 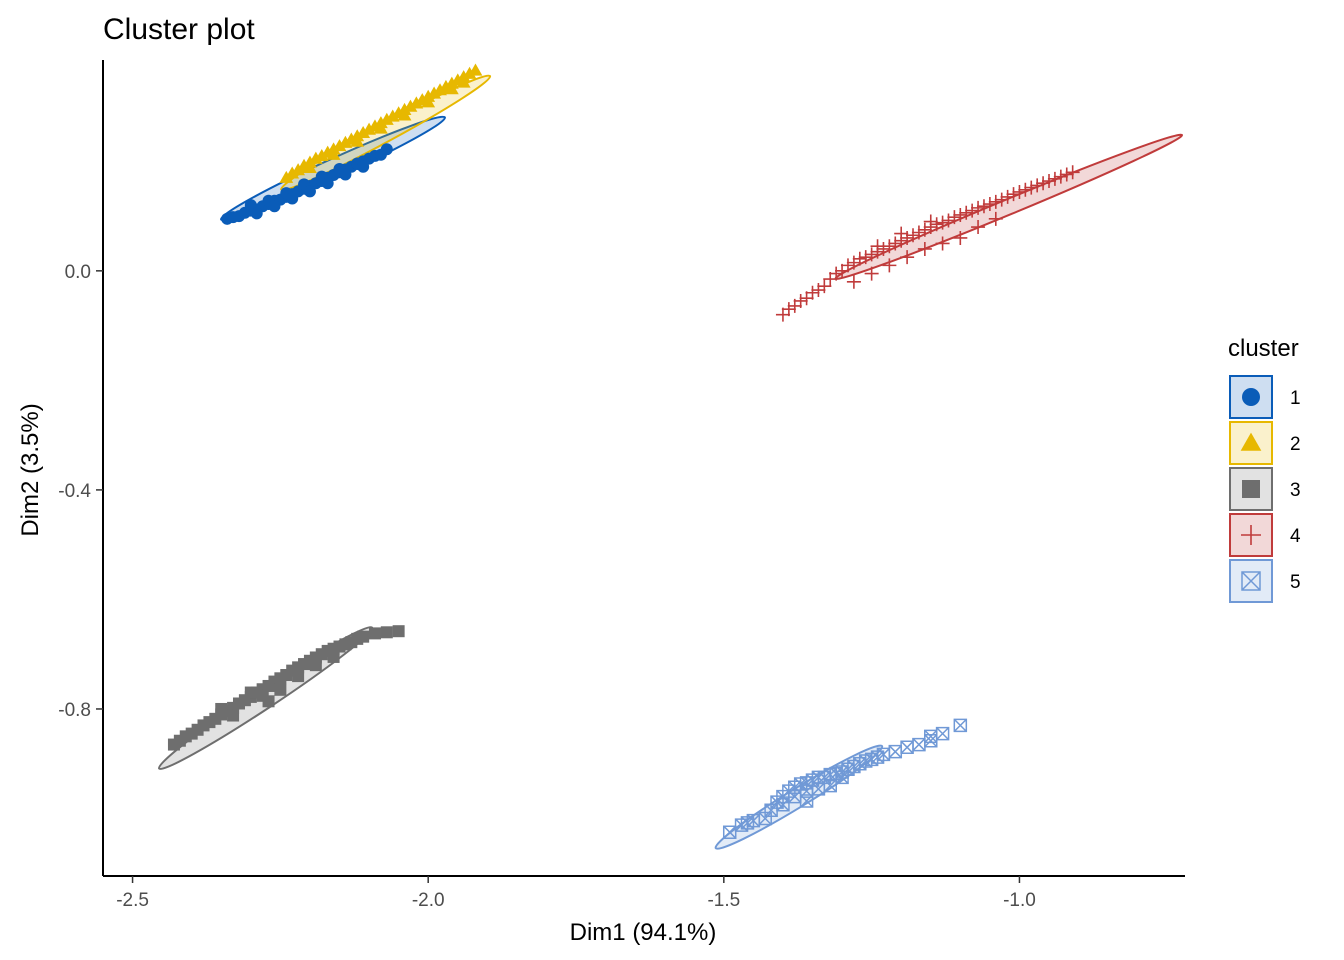 What do you see at coordinates (132, 900) in the screenshot?
I see `x-tick-label: -2.5` at bounding box center [132, 900].